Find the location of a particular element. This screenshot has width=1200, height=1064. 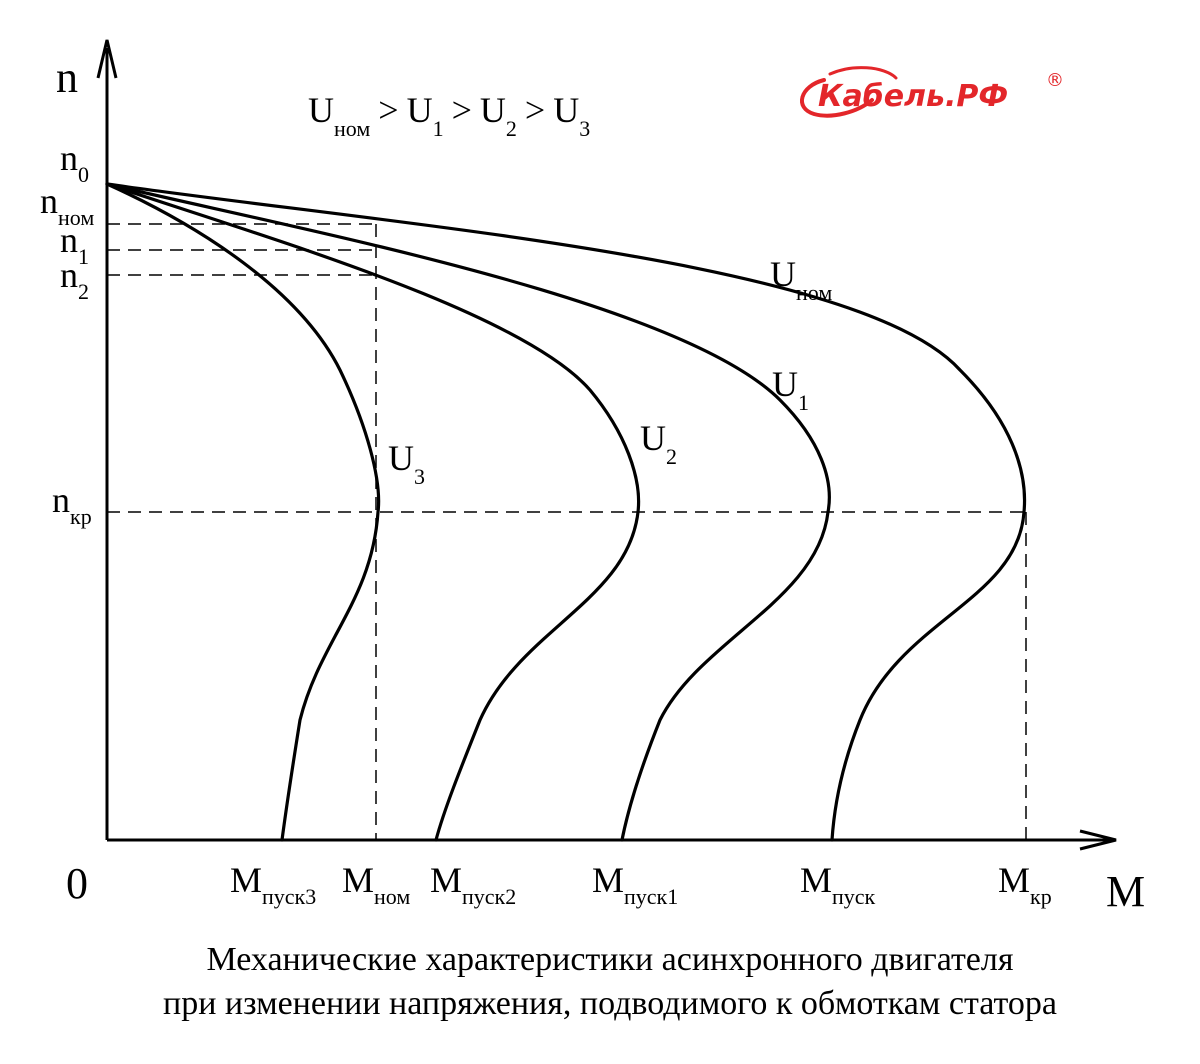

x-tick-labels: Mпуск3 Mном Mпуск2 Mпуск1 Mпуск Mкр is located at coordinates (641, 884).